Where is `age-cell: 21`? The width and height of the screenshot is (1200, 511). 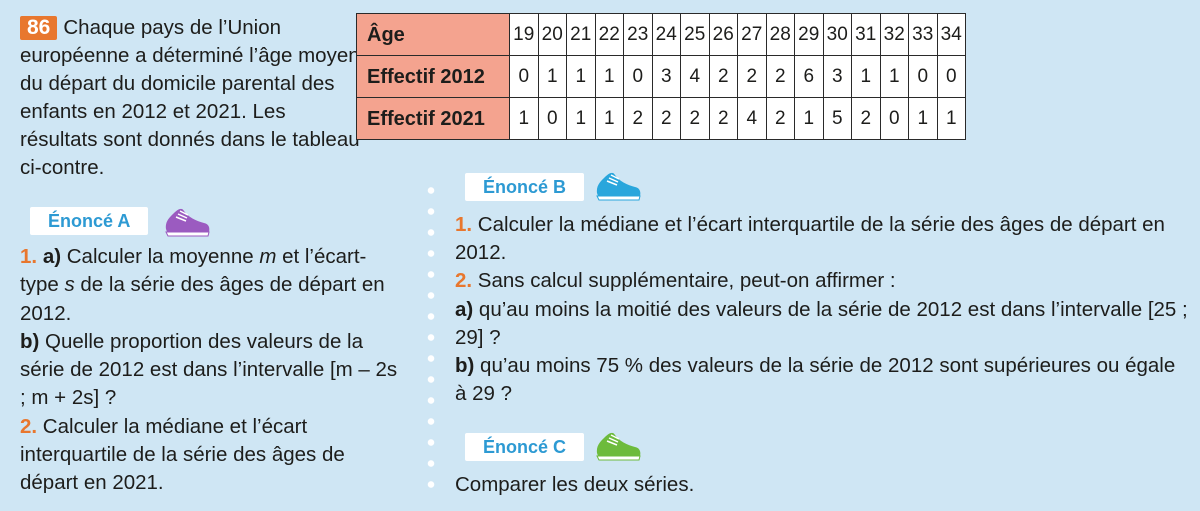
age-cell: 21 is located at coordinates (581, 34).